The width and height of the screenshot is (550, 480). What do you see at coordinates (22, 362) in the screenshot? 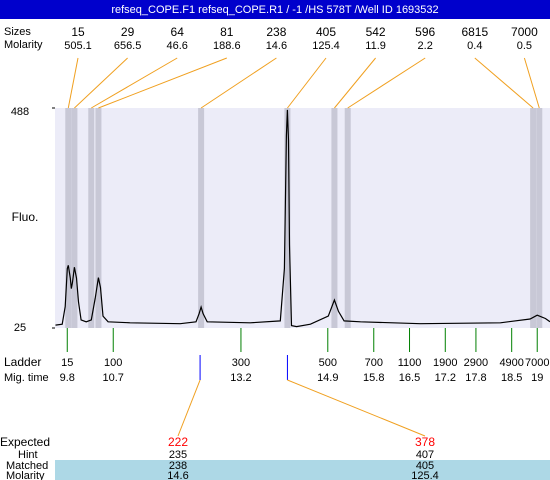
I see `ladder-label: Ladder` at bounding box center [22, 362].